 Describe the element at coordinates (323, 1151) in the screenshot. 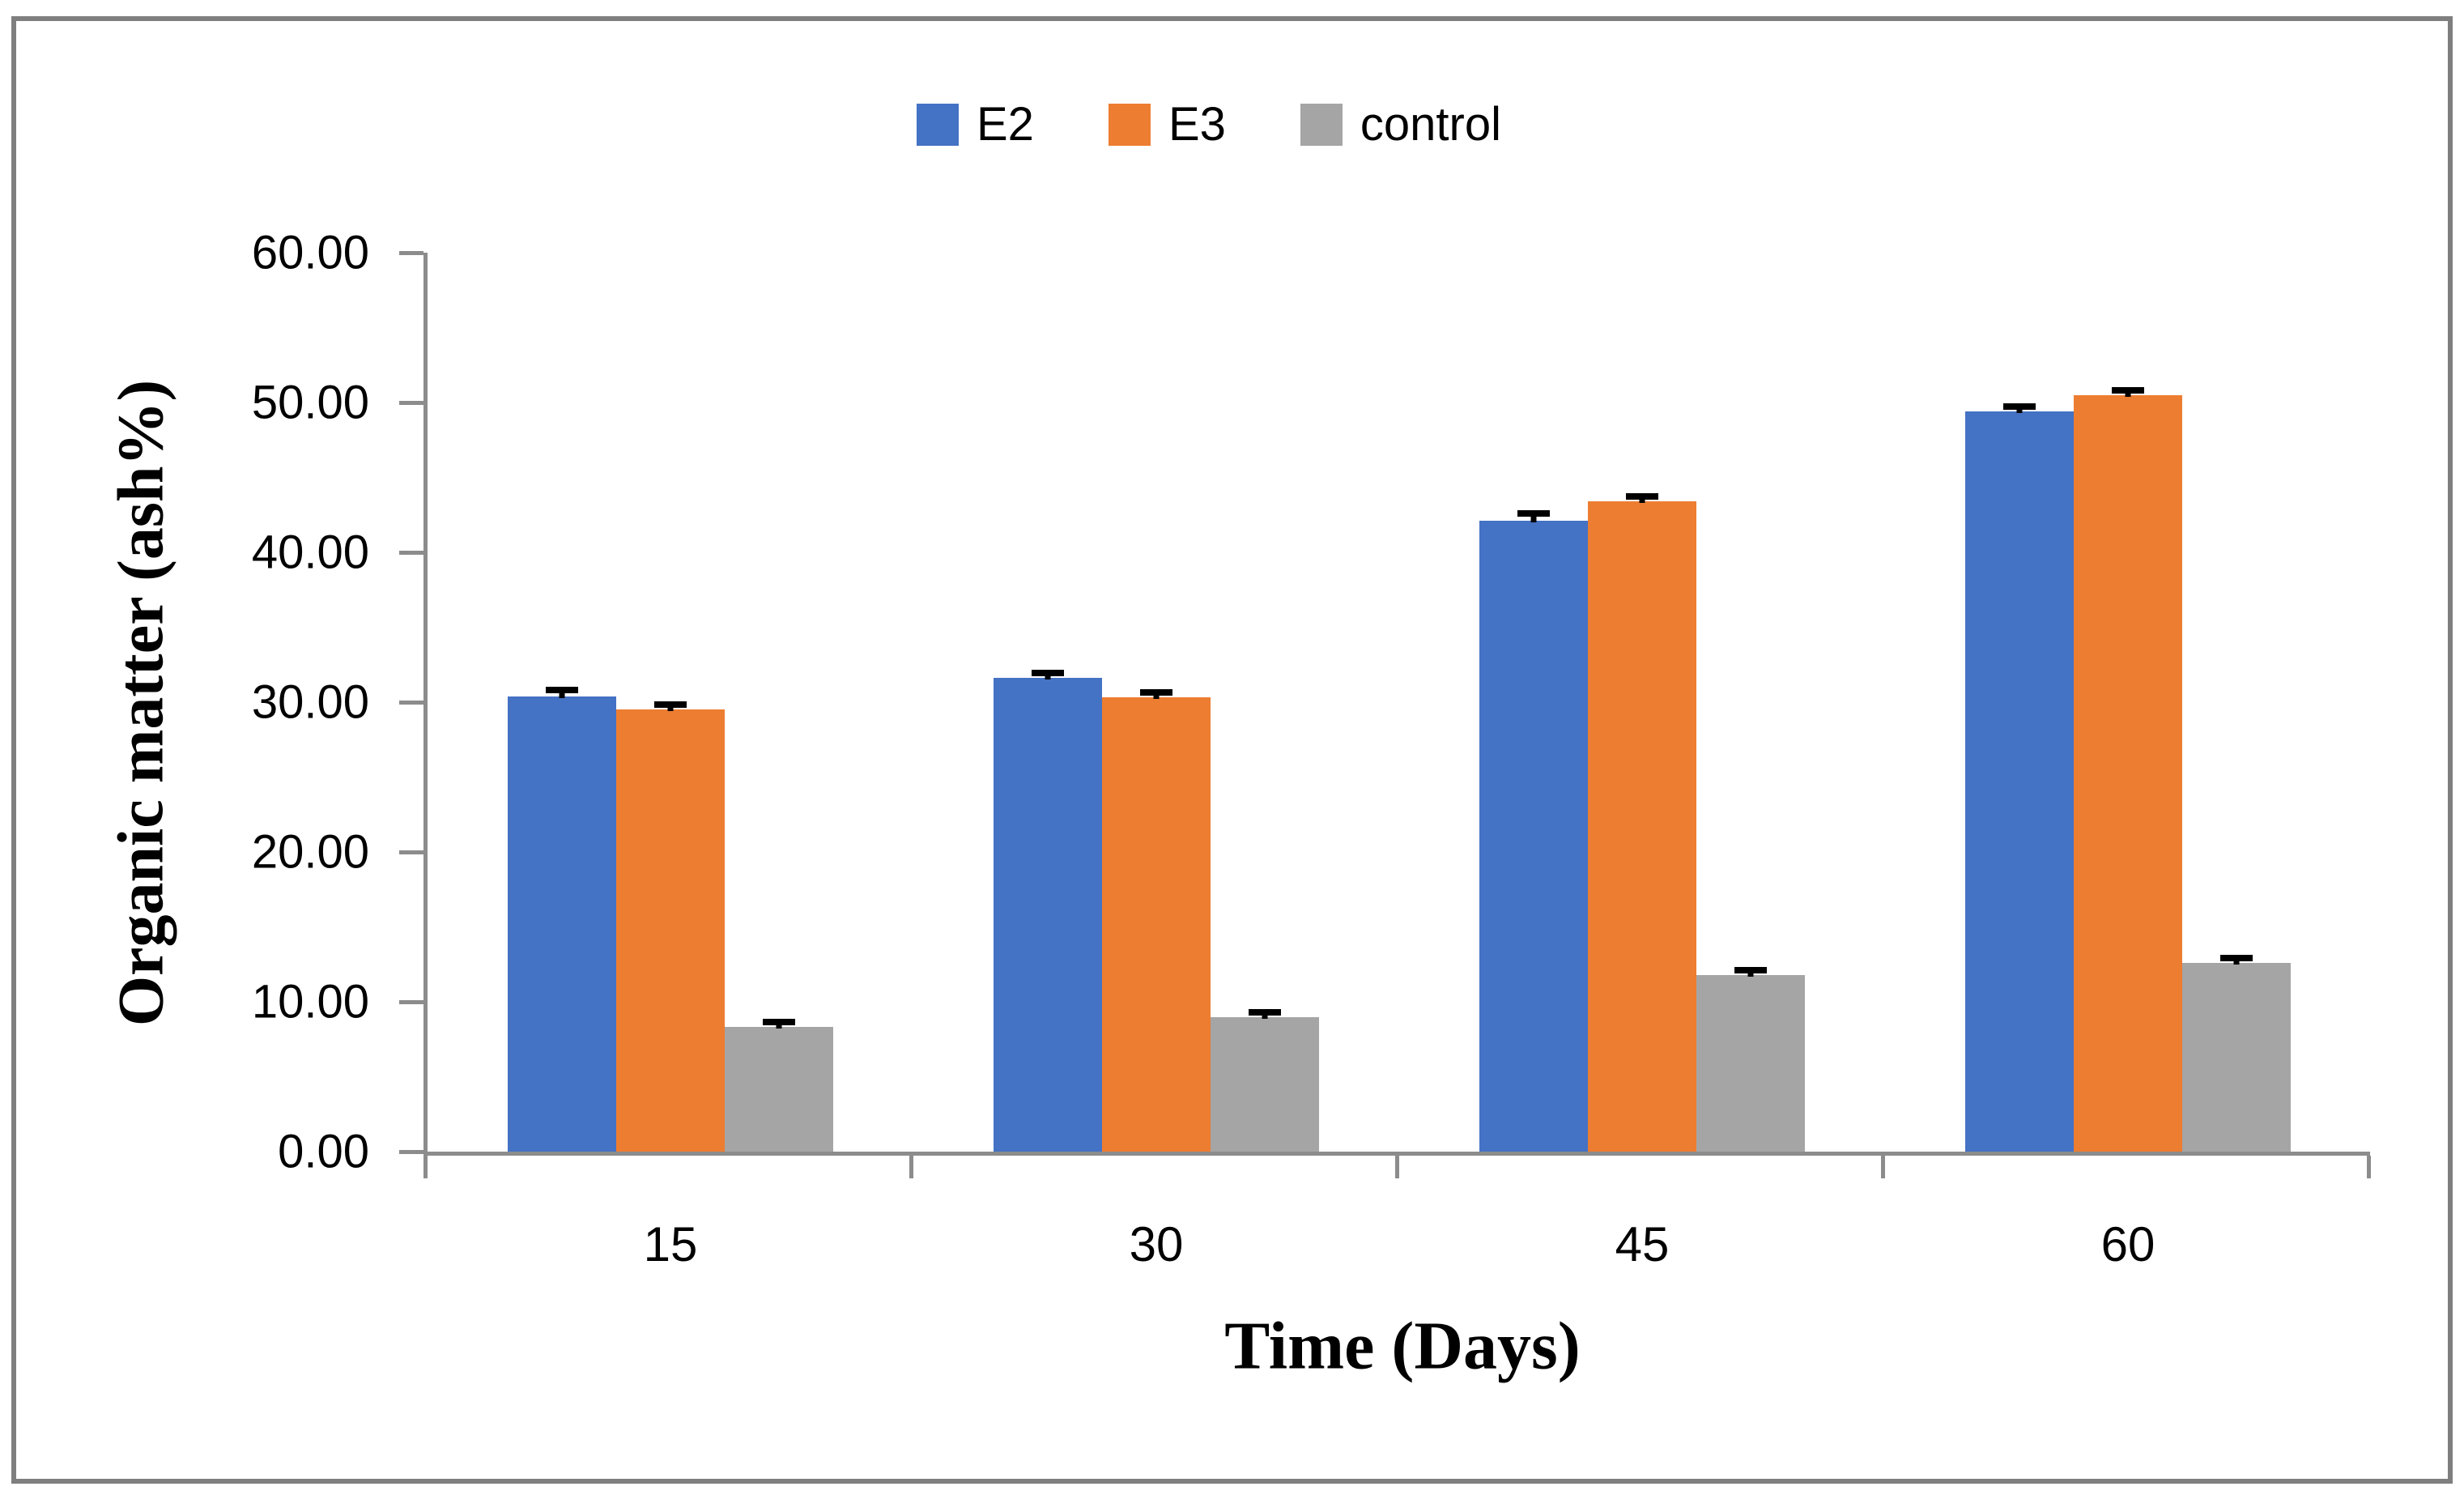

I see `y-tick-label: 0.00` at that location.